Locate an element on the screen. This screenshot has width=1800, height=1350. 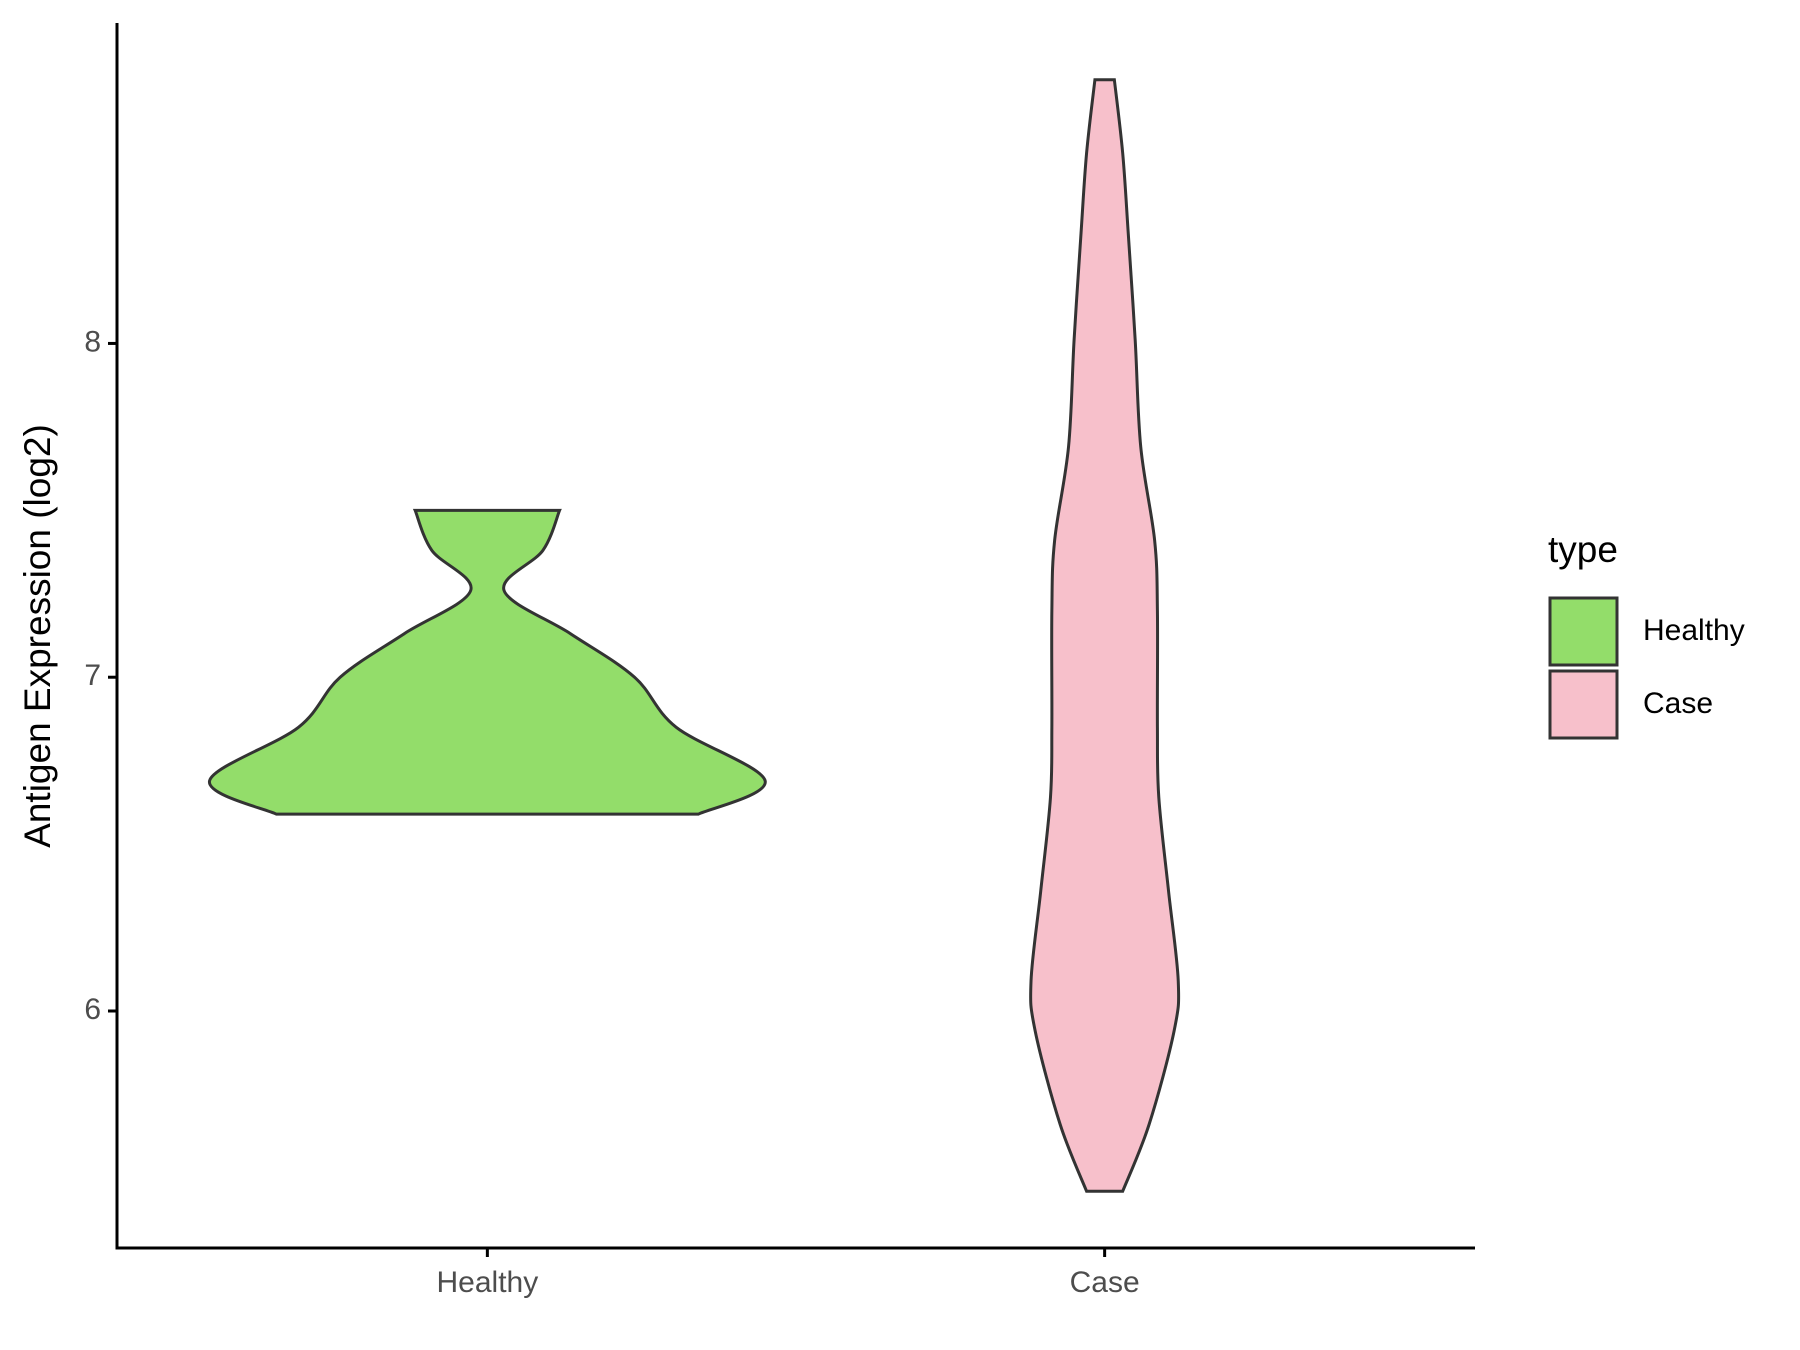
x-tick-label: Case is located at coordinates (1105, 1282).